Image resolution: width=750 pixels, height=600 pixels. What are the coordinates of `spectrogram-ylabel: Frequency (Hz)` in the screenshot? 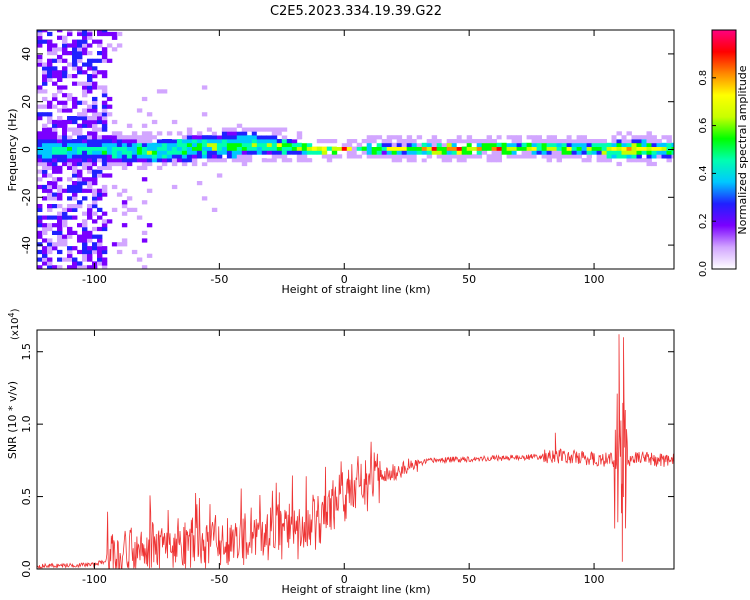 It's located at (12, 150).